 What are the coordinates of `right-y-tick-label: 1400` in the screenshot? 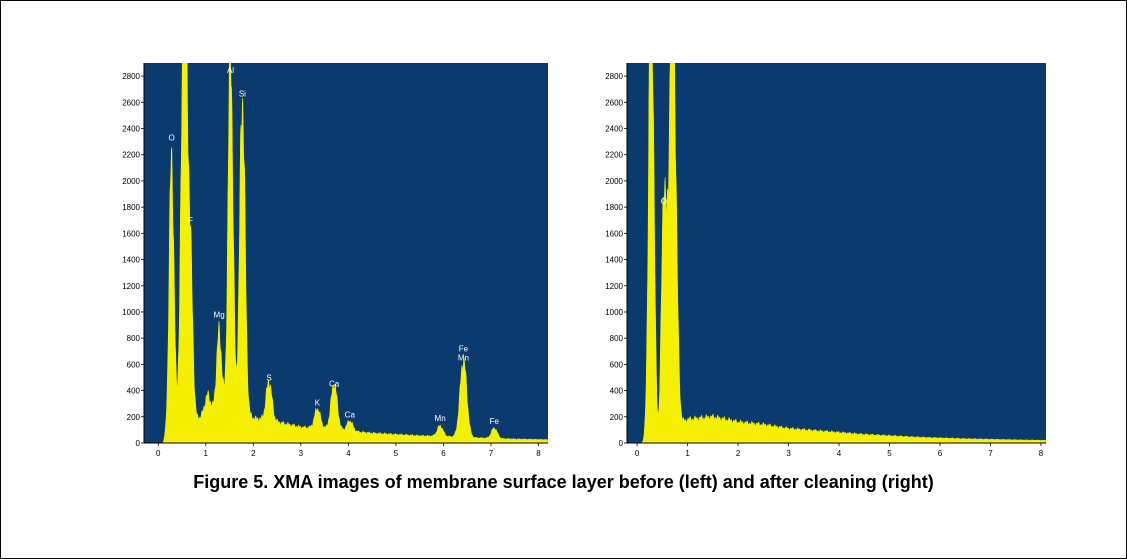 It's located at (614, 260).